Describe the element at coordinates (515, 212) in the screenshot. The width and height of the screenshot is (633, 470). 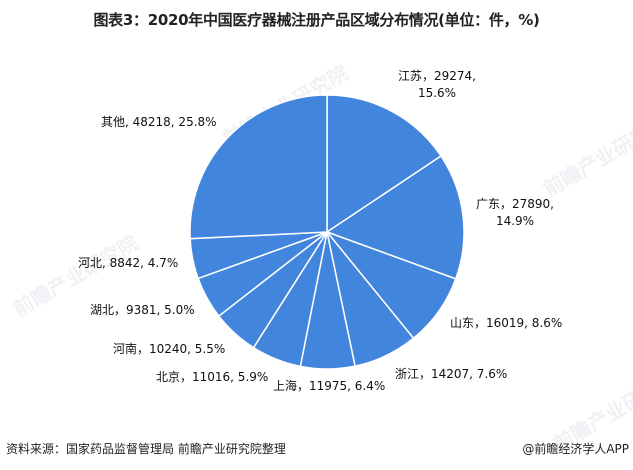
I see `label-guangdong: 广东，27890, 14.9%` at that location.